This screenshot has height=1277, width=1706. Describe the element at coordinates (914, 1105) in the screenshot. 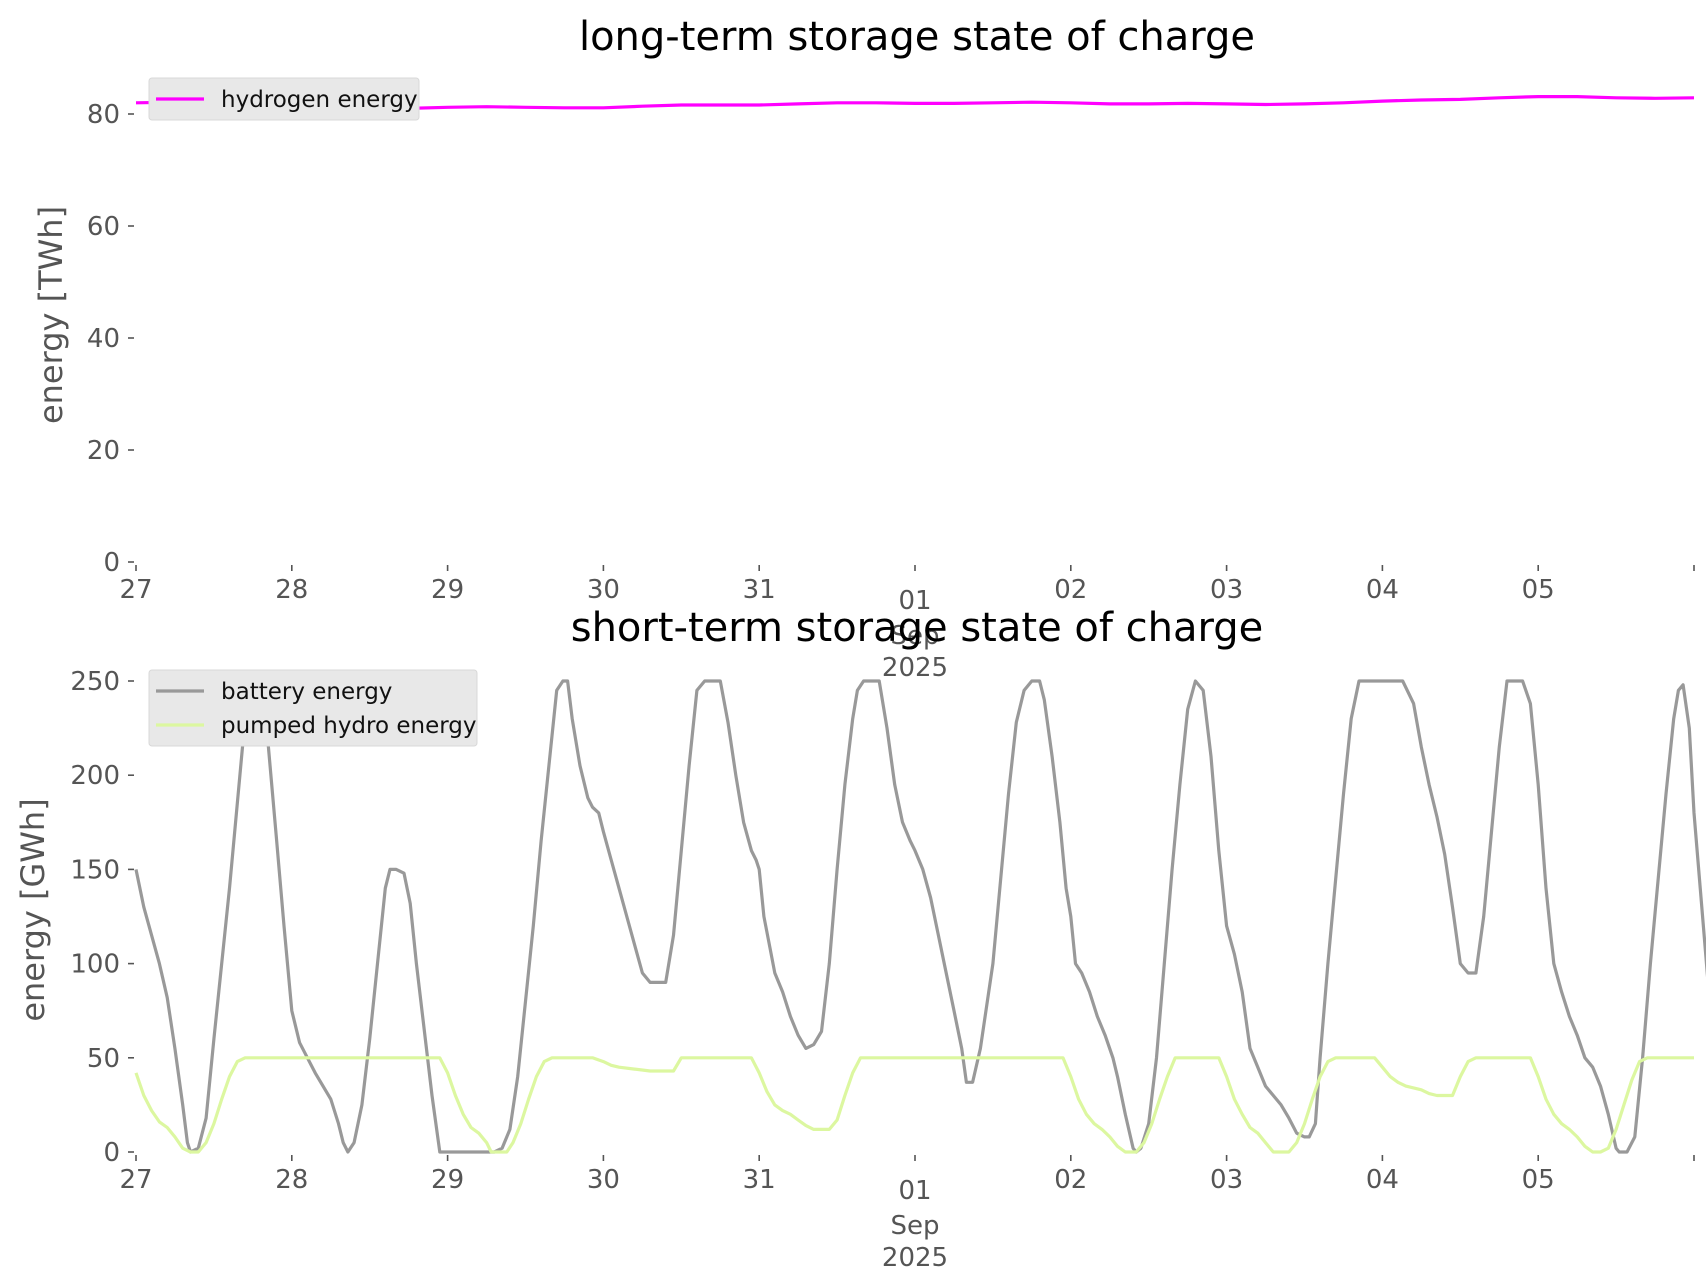

I see `series-line-pumped-hydro-energy` at that location.